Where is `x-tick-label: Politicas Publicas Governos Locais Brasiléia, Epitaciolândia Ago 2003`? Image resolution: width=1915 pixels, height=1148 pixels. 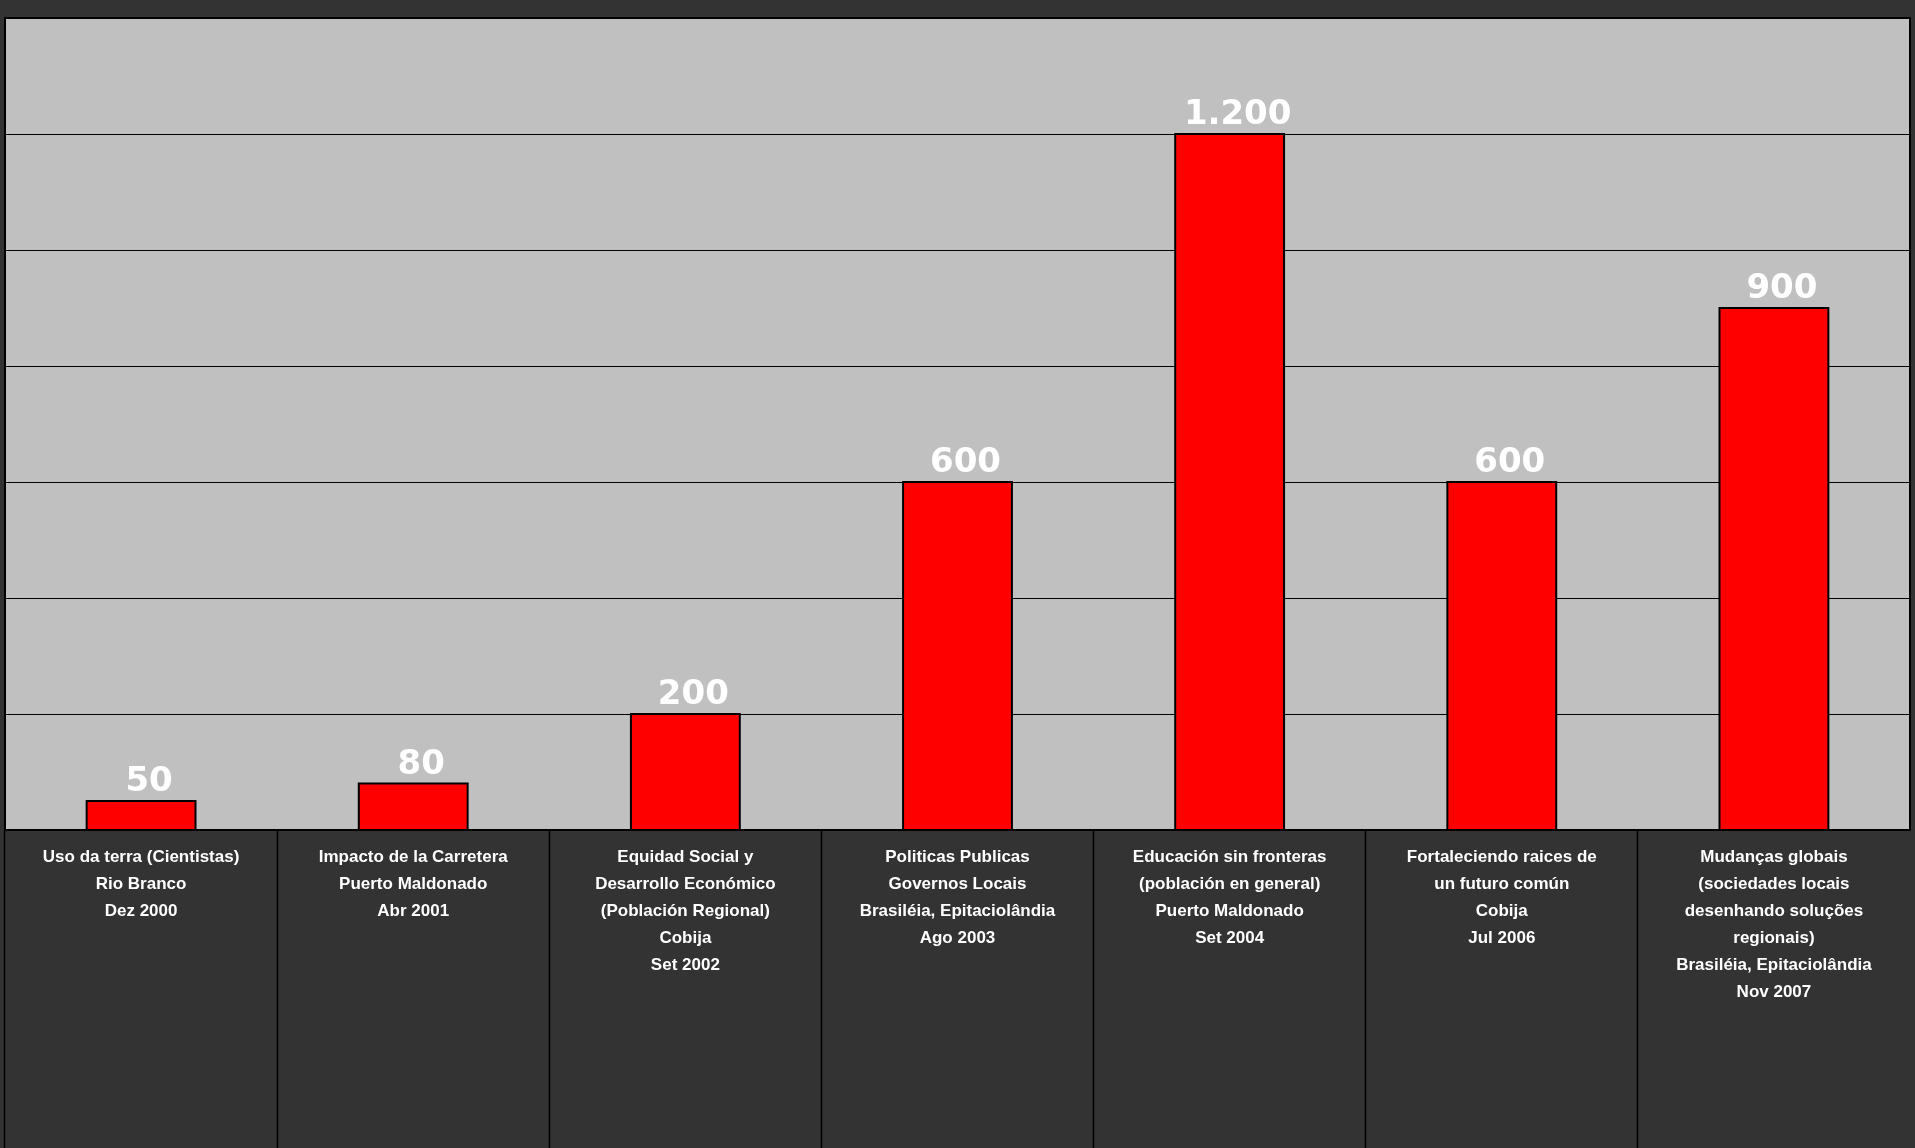
x-tick-label: Politicas Publicas Governos Locais Brasiléia, Epitaciolândia Ago 2003 is located at coordinates (957, 896).